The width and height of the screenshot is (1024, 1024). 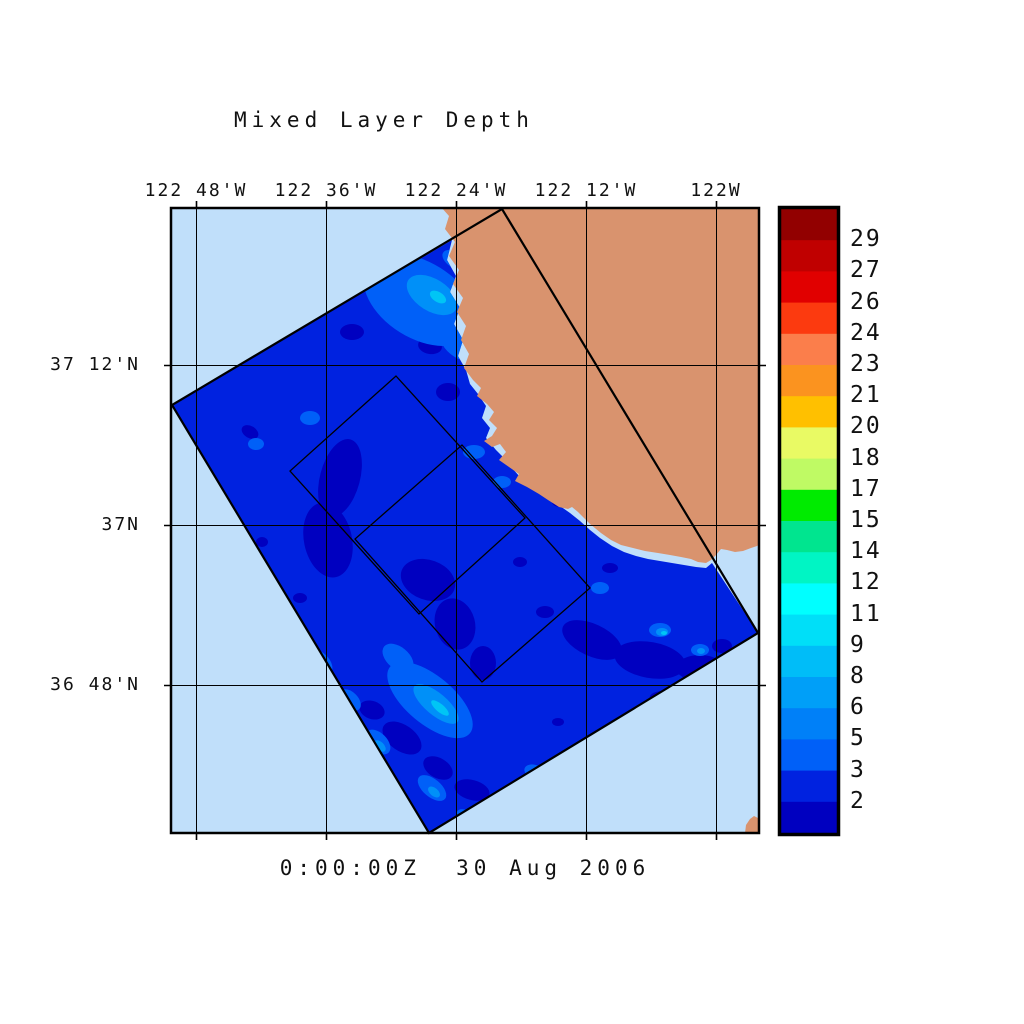 I want to click on colorbar-tick-label: 29, so click(x=866, y=239).